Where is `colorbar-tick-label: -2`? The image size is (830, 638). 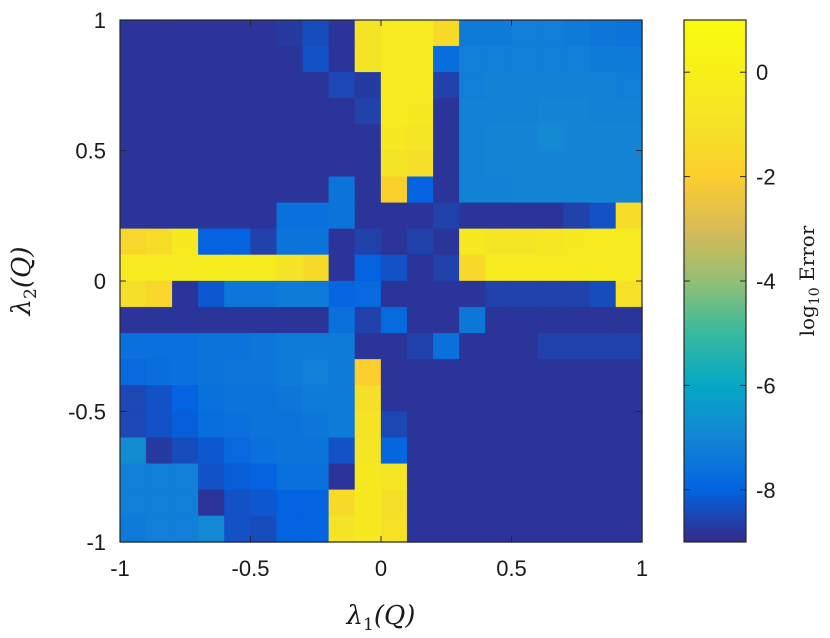
colorbar-tick-label: -2 is located at coordinates (766, 177).